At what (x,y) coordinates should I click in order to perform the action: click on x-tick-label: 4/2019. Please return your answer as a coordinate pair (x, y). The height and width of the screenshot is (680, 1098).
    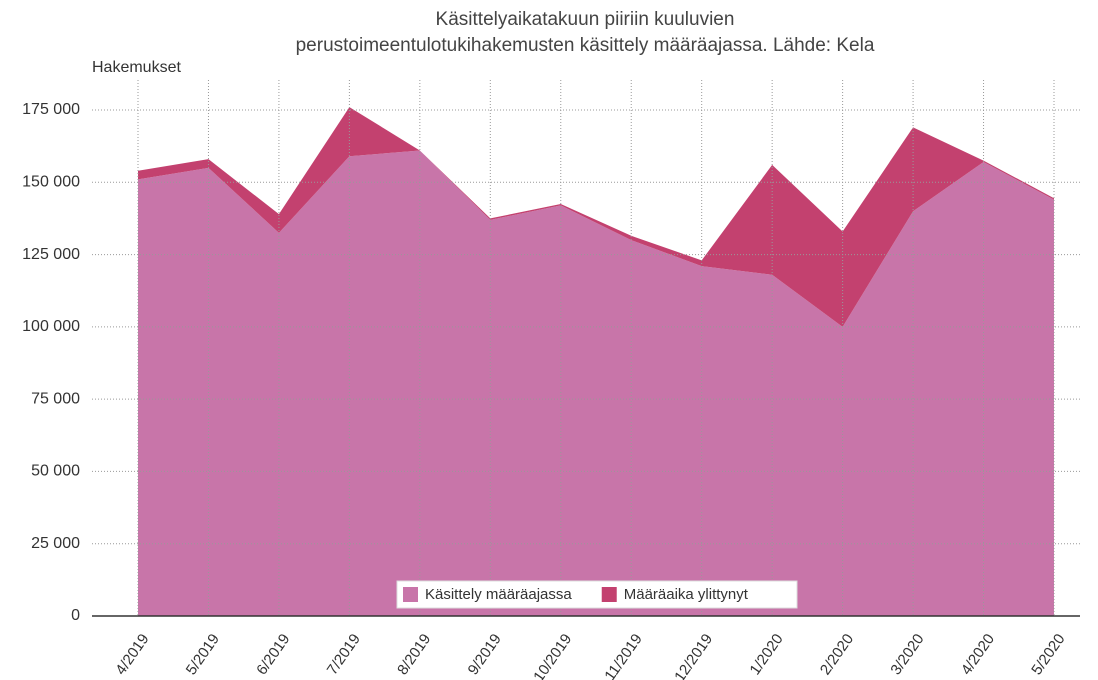
    Looking at the image, I should click on (132, 654).